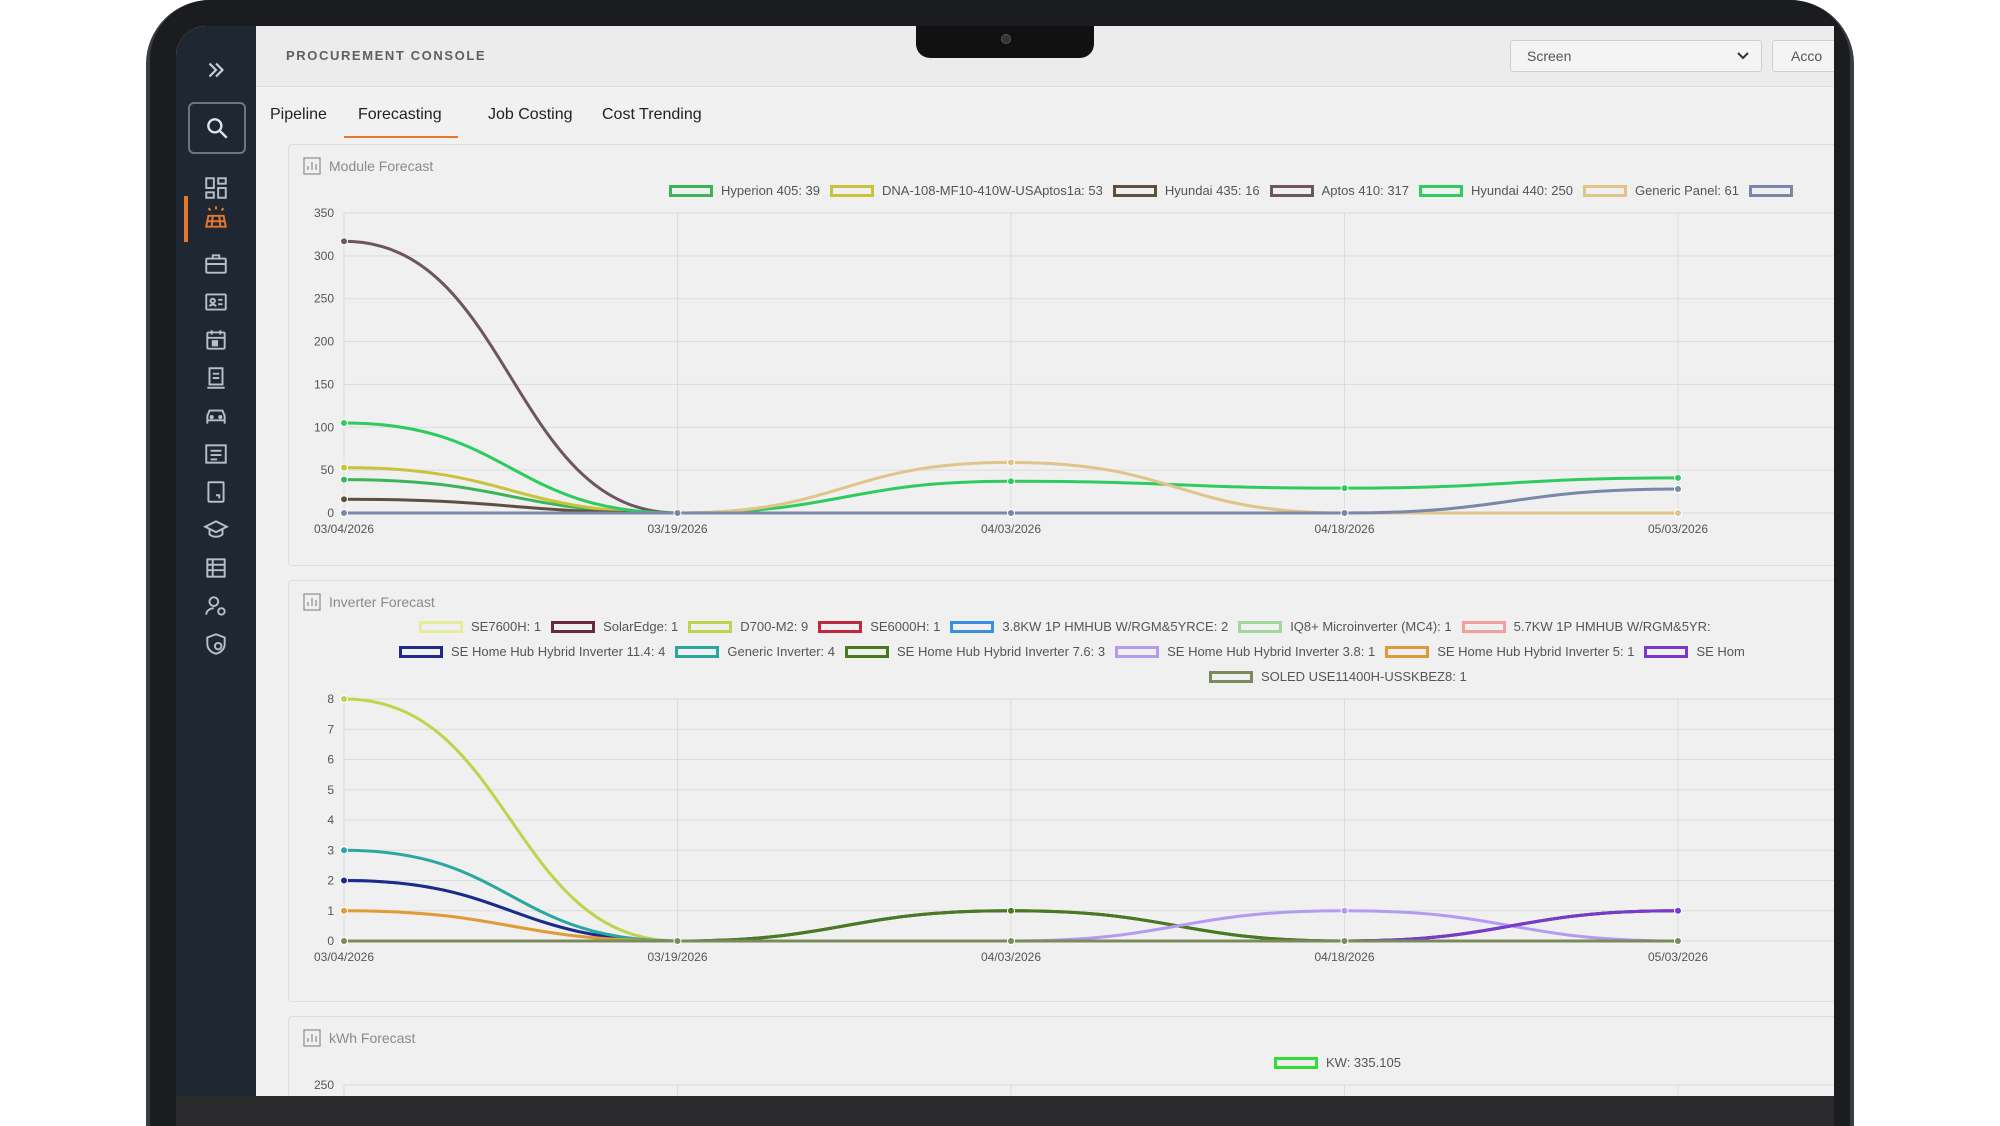 The image size is (2000, 1126). I want to click on tab-pipeline: Pipeline, so click(298, 114).